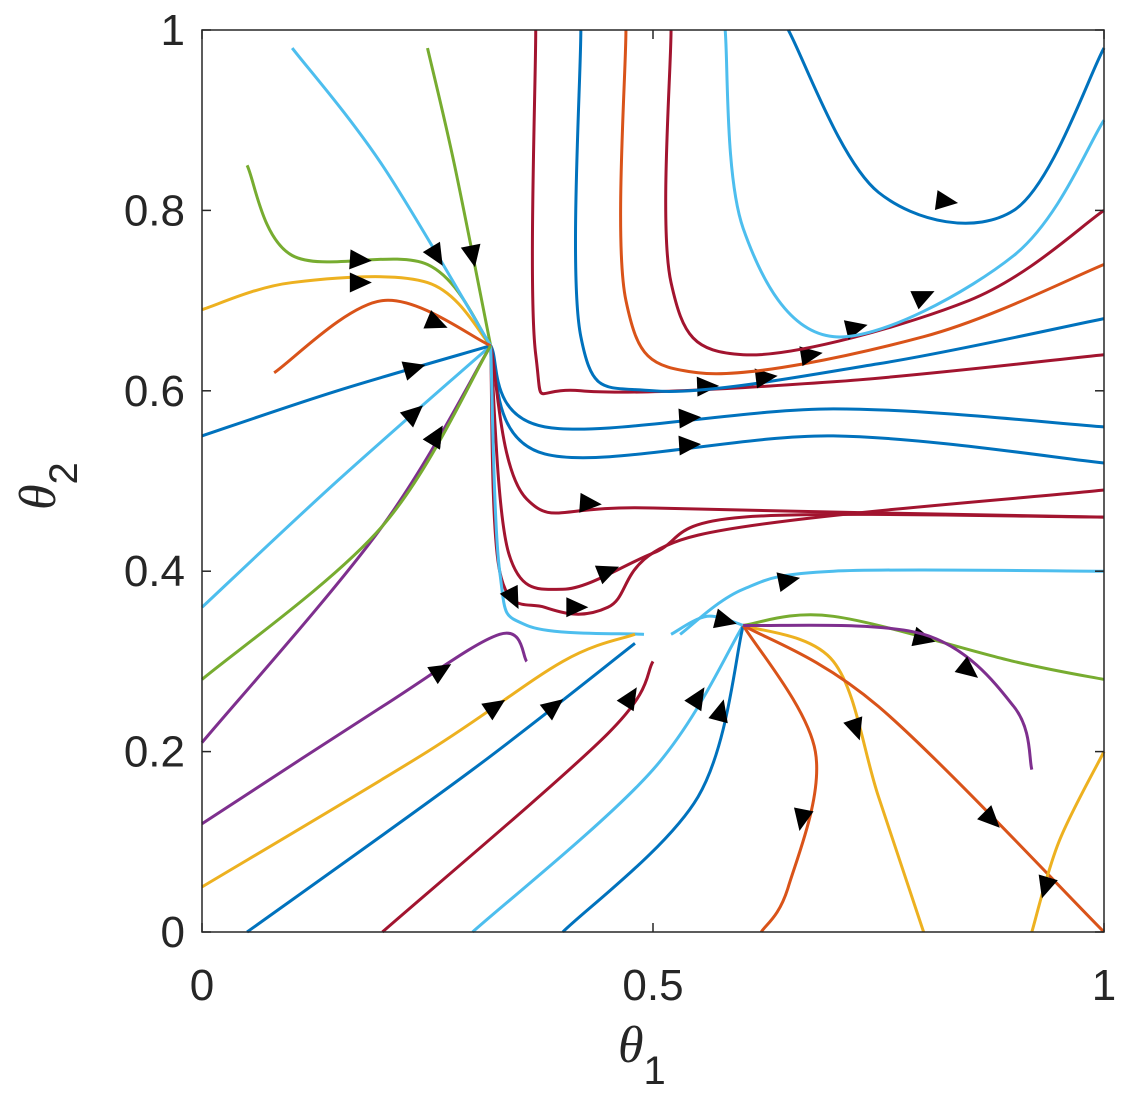  Describe the element at coordinates (154, 752) in the screenshot. I see `y-tick-label: 0.2` at that location.